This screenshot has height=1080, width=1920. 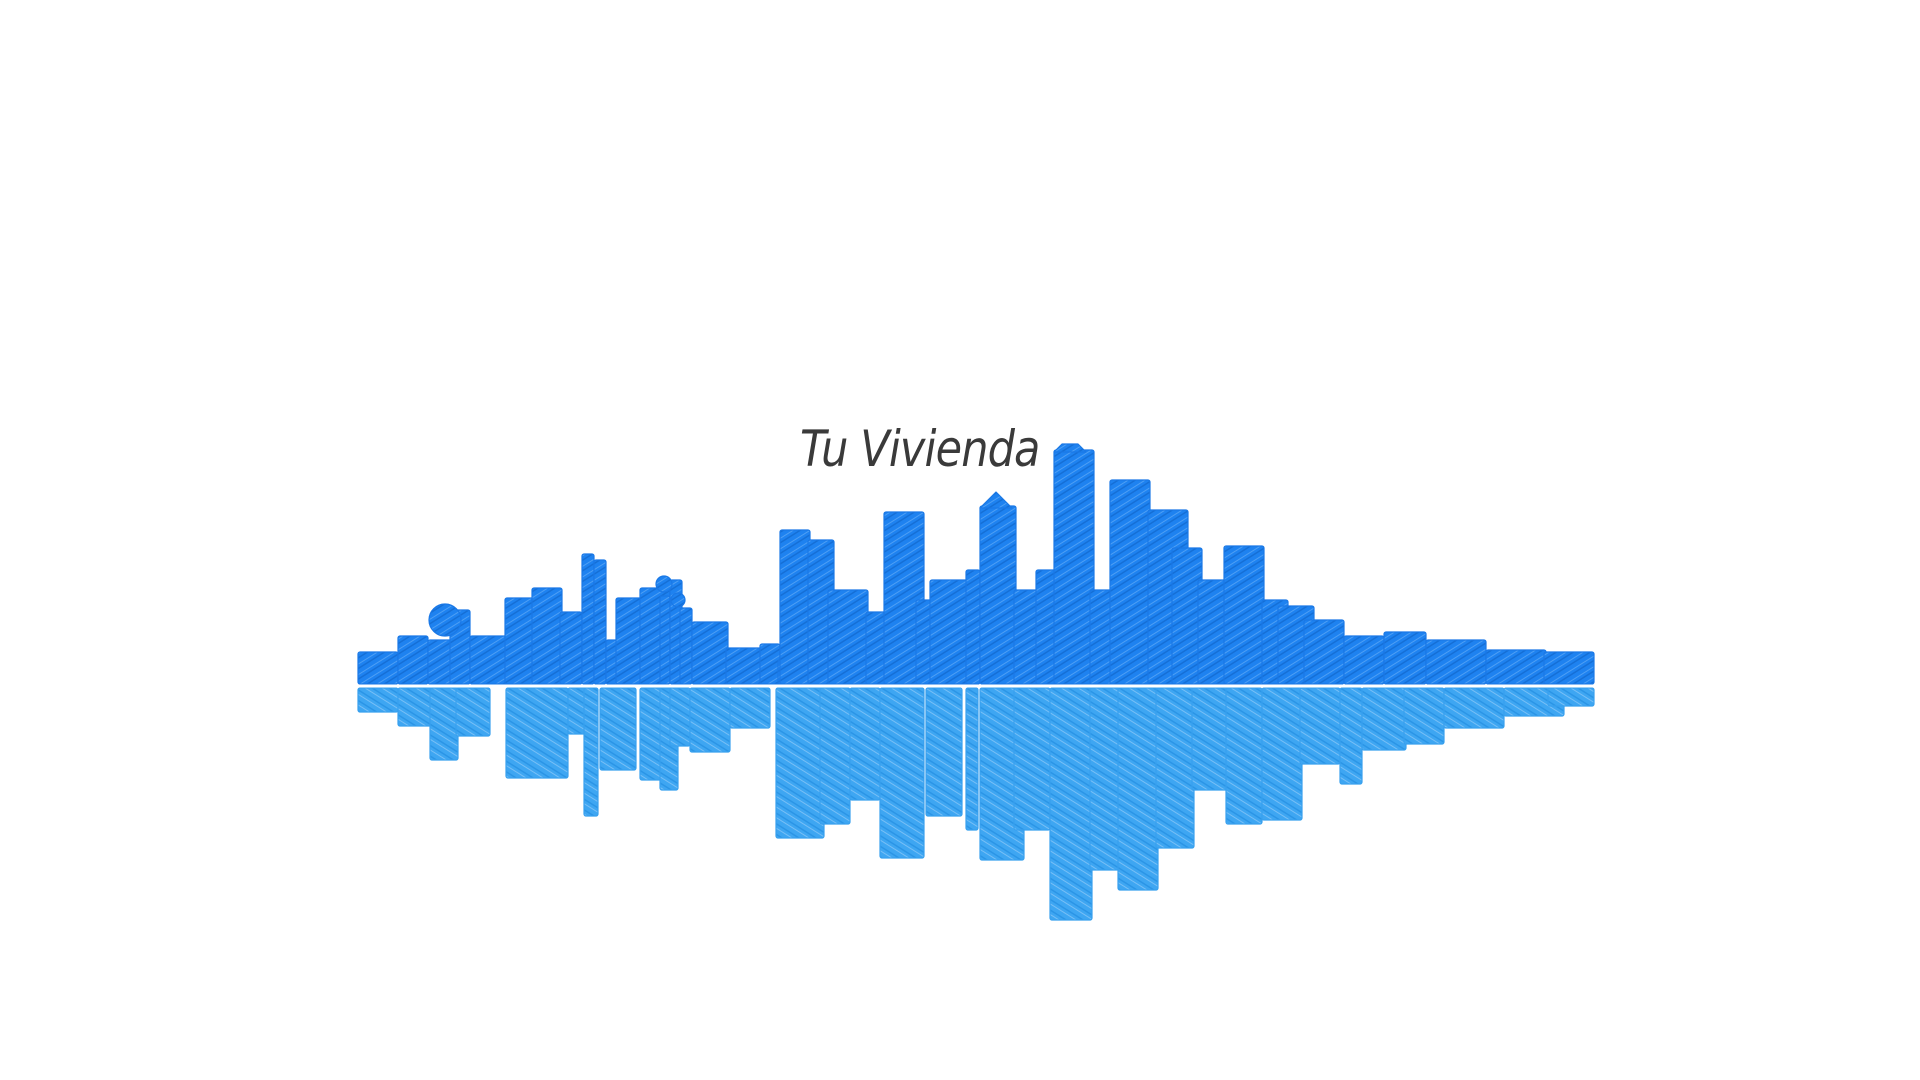 I want to click on skyline-buildings, so click(x=976, y=564).